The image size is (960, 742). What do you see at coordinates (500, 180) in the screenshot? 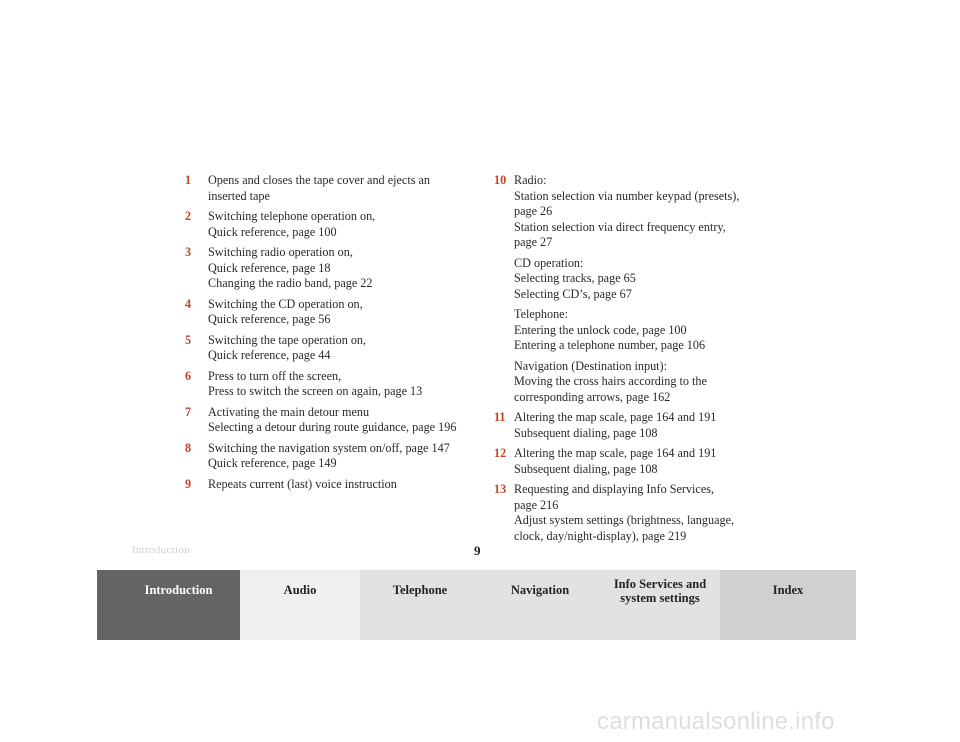
I see `item-number: 10` at bounding box center [500, 180].